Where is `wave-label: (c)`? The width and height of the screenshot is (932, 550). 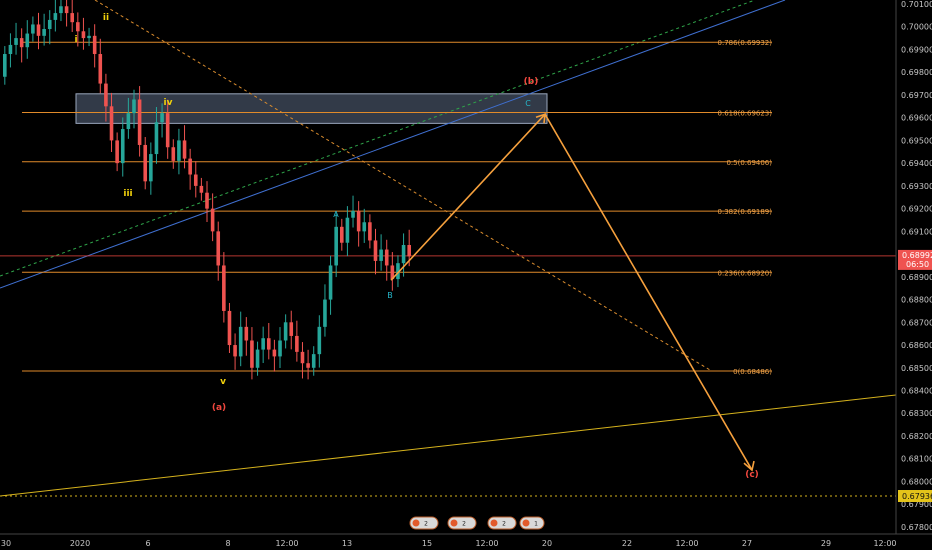
wave-label: (c) is located at coordinates (752, 475).